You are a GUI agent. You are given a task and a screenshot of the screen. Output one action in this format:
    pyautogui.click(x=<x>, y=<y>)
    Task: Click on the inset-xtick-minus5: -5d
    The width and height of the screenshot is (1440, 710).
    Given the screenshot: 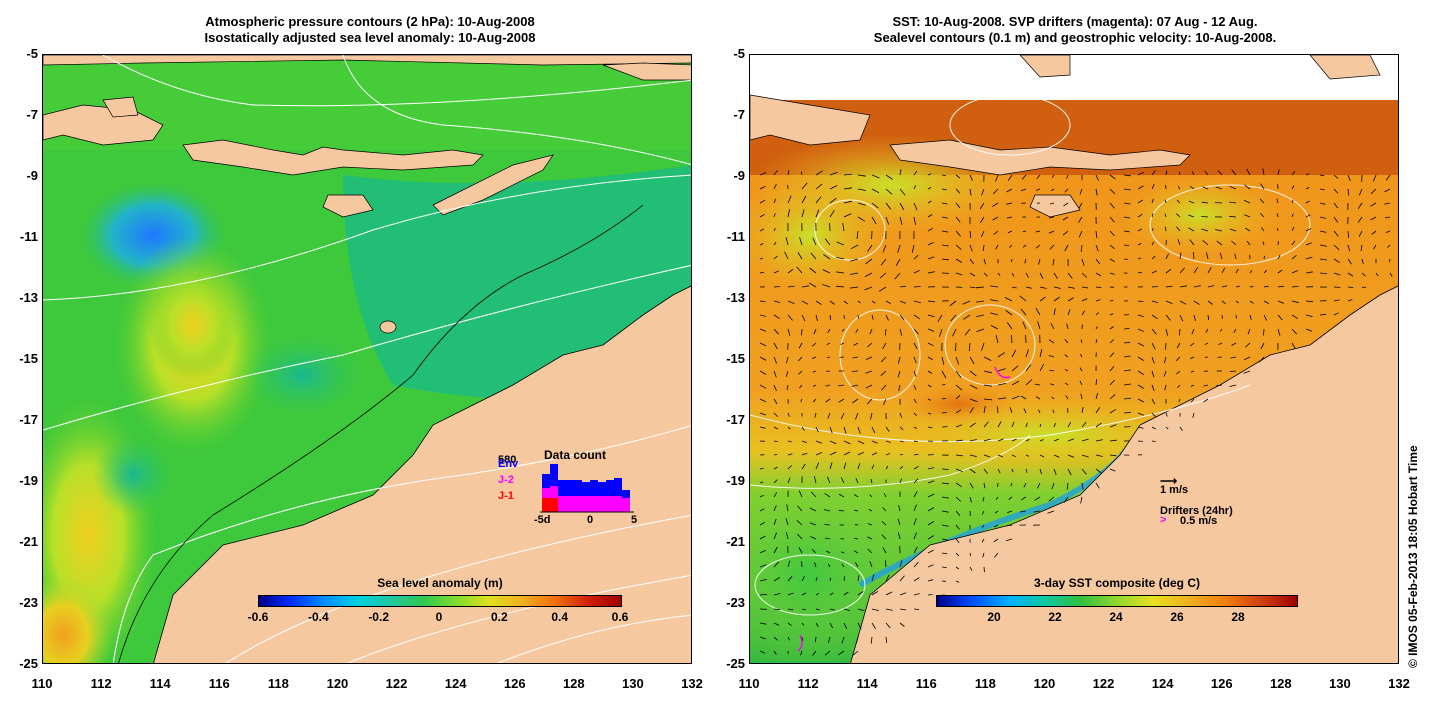 What is the action you would take?
    pyautogui.click(x=542, y=520)
    